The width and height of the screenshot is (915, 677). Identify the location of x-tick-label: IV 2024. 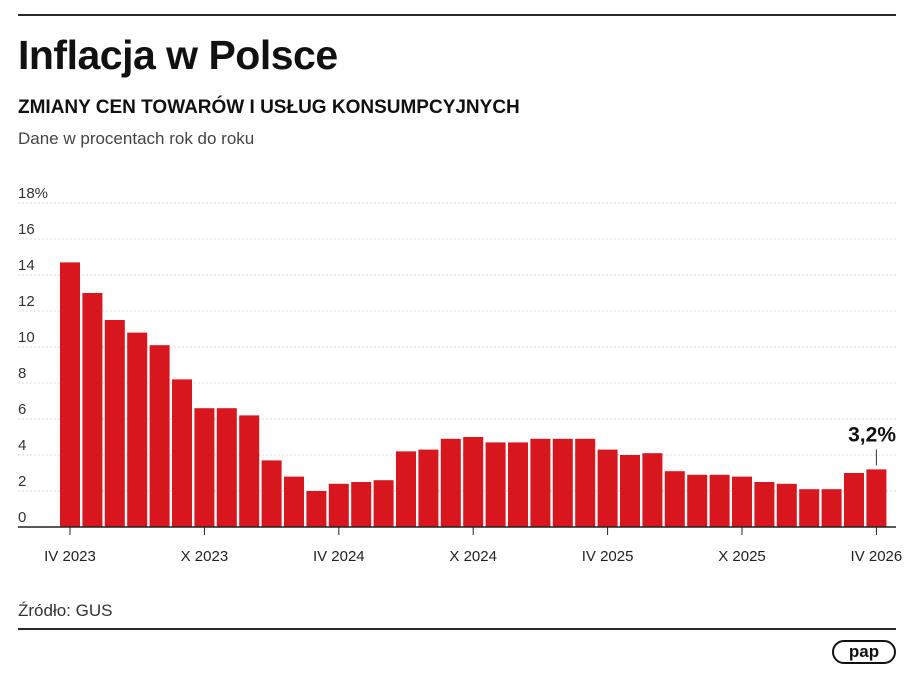
(339, 556).